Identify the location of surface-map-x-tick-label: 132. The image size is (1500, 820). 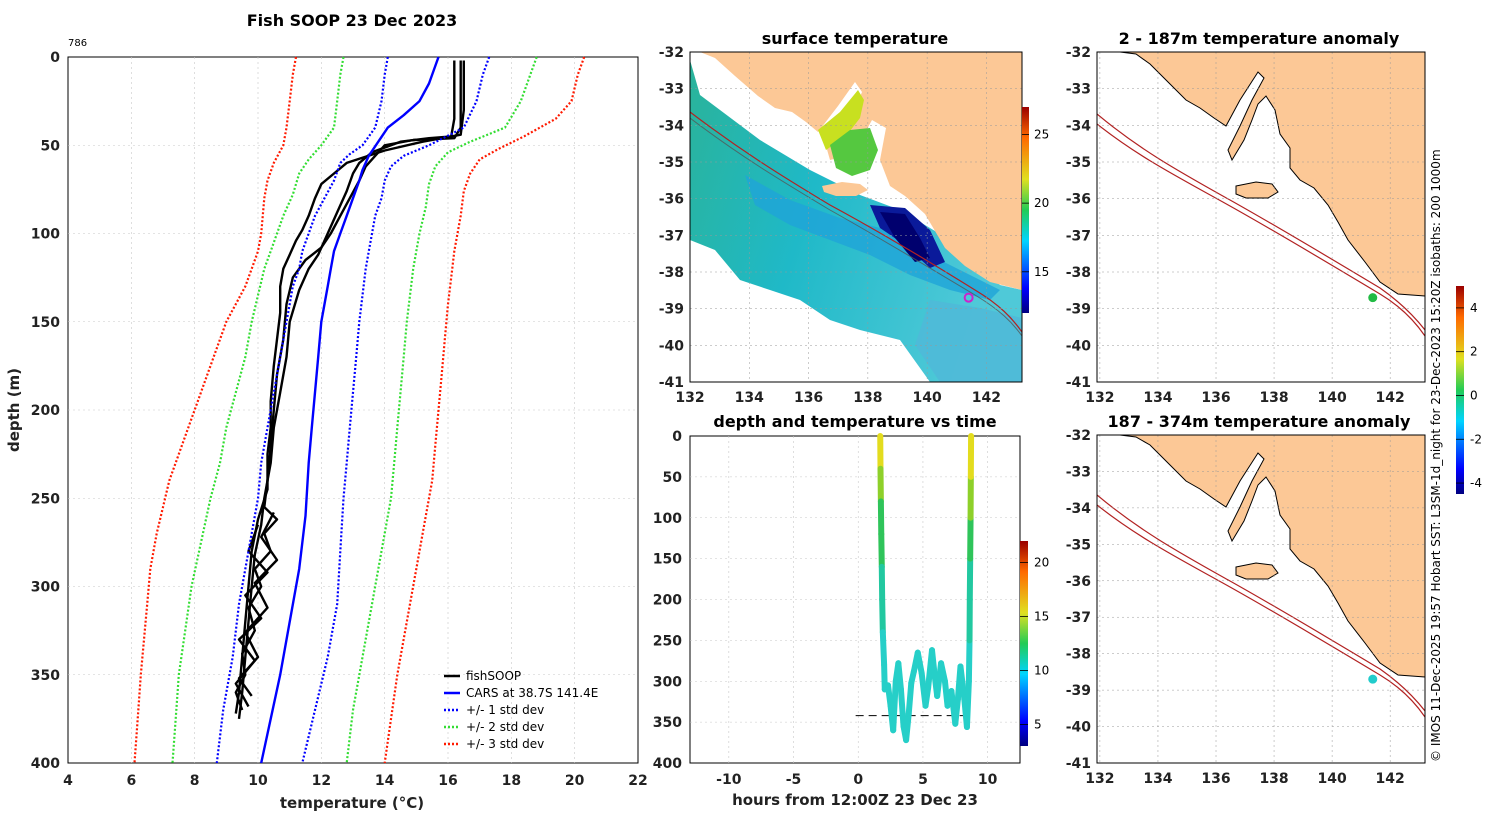
(689, 398).